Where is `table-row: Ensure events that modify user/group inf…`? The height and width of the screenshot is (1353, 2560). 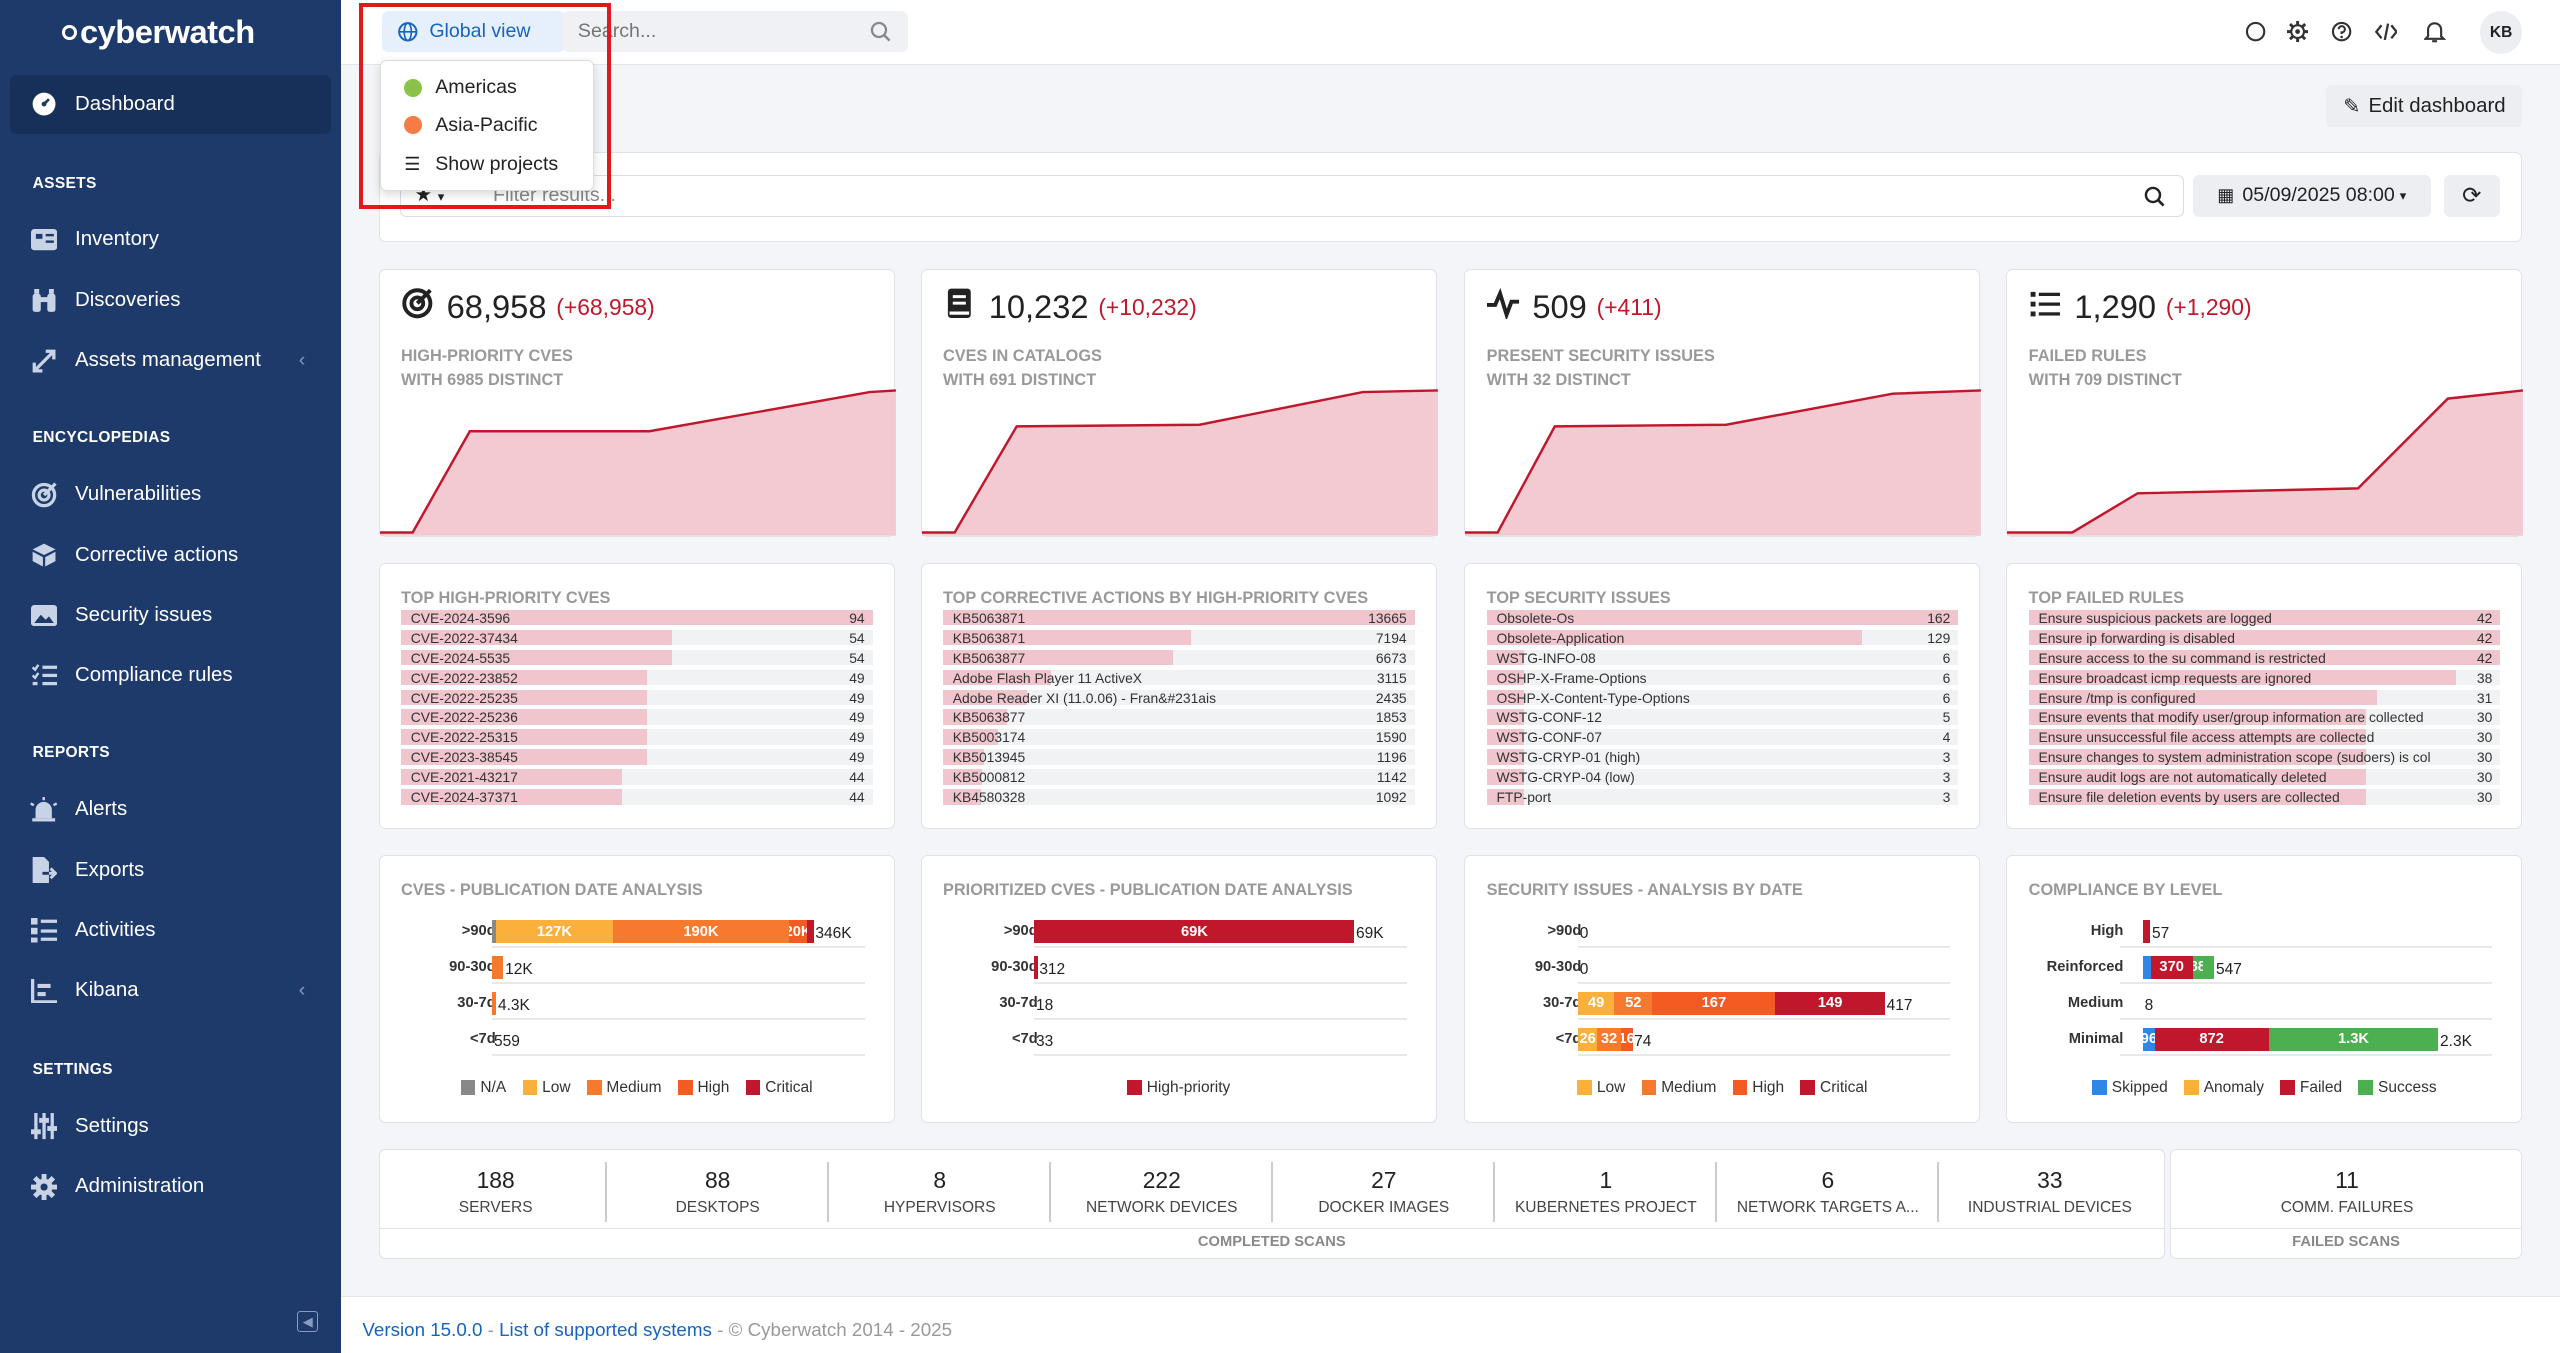
table-row: Ensure events that modify user/group inf… is located at coordinates (2264, 718).